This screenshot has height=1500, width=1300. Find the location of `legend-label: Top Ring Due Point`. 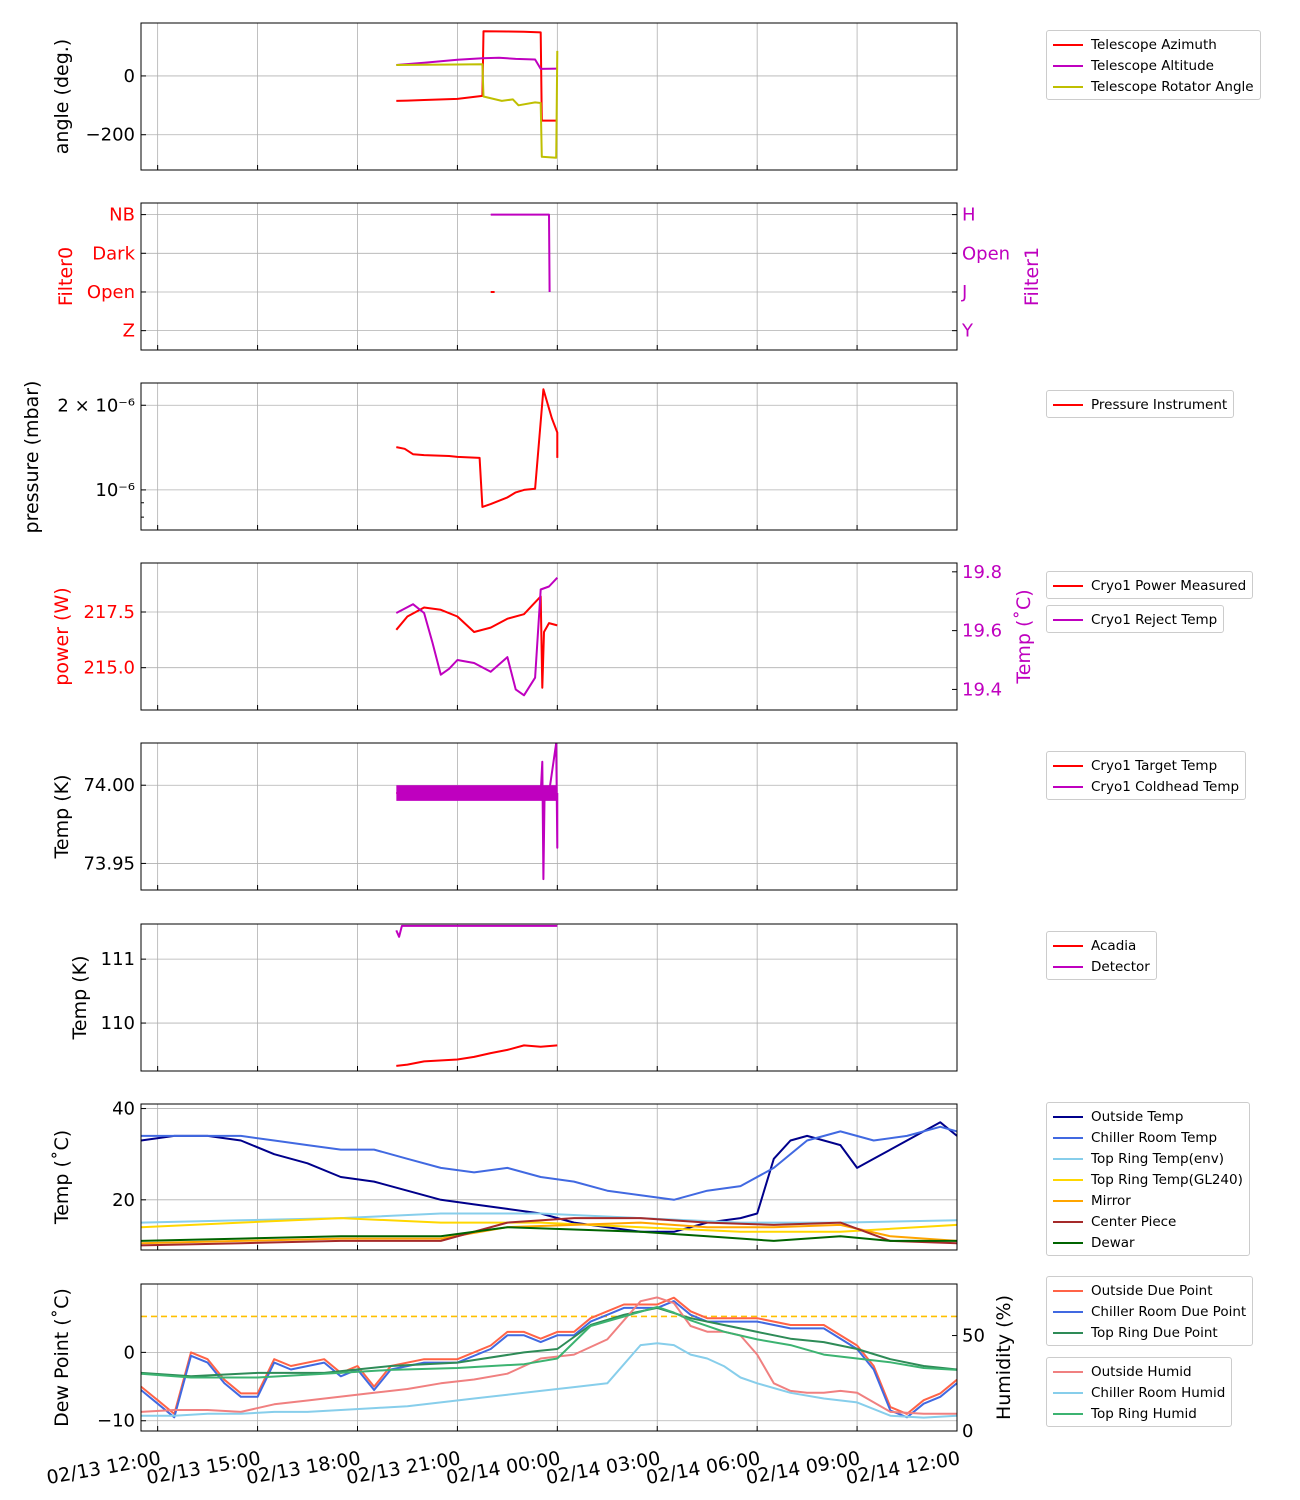

legend-label: Top Ring Due Point is located at coordinates (1154, 1332).